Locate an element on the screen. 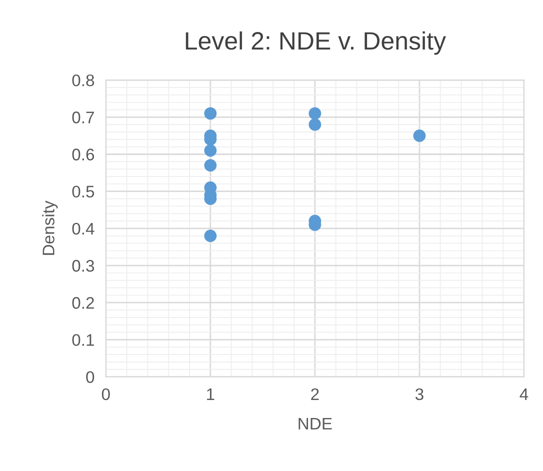 This screenshot has height=471, width=543. y-tick-label: 0.3 is located at coordinates (83, 266).